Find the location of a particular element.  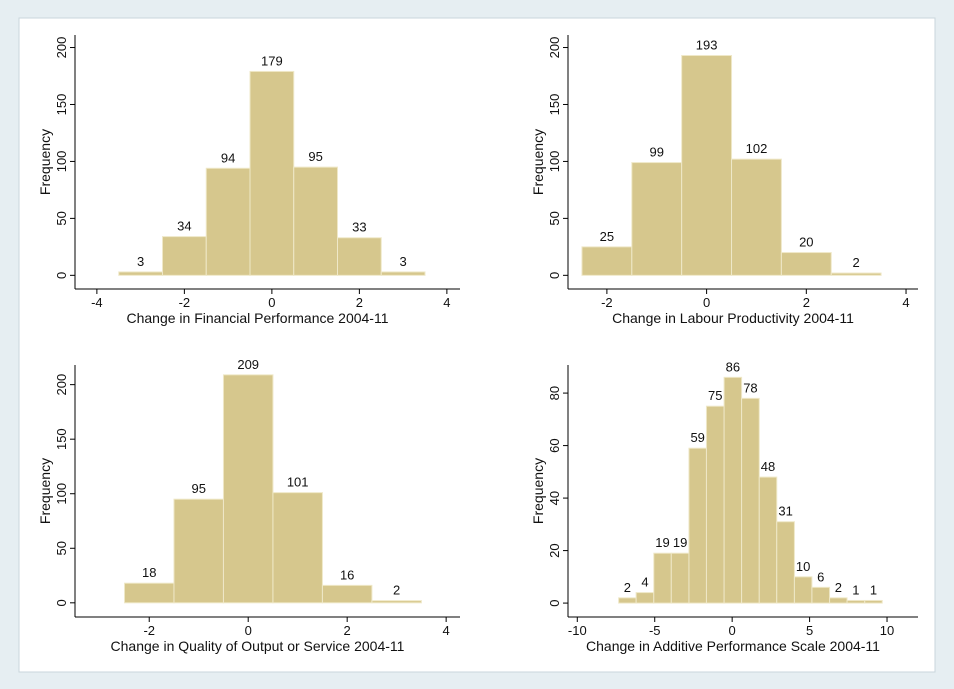

data-label: 209 is located at coordinates (248, 364).